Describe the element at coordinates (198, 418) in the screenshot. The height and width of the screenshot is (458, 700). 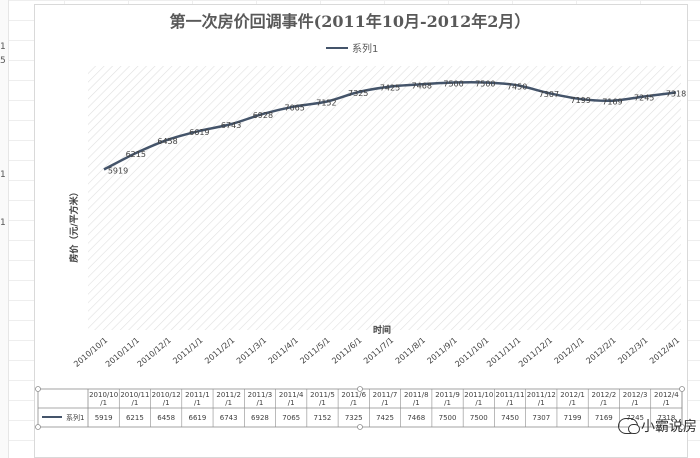
I see `table-value-cell: 6619` at that location.